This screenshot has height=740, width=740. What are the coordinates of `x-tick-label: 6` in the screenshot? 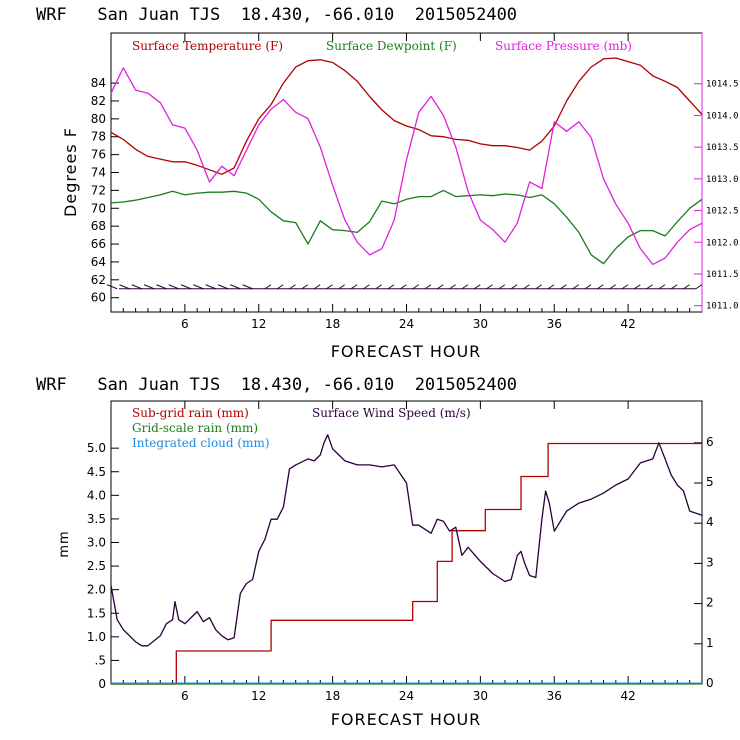 It's located at (185, 696).